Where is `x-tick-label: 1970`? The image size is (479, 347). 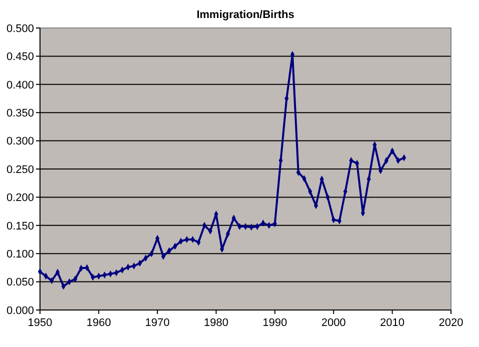
x-tick-label: 1970 is located at coordinates (157, 323).